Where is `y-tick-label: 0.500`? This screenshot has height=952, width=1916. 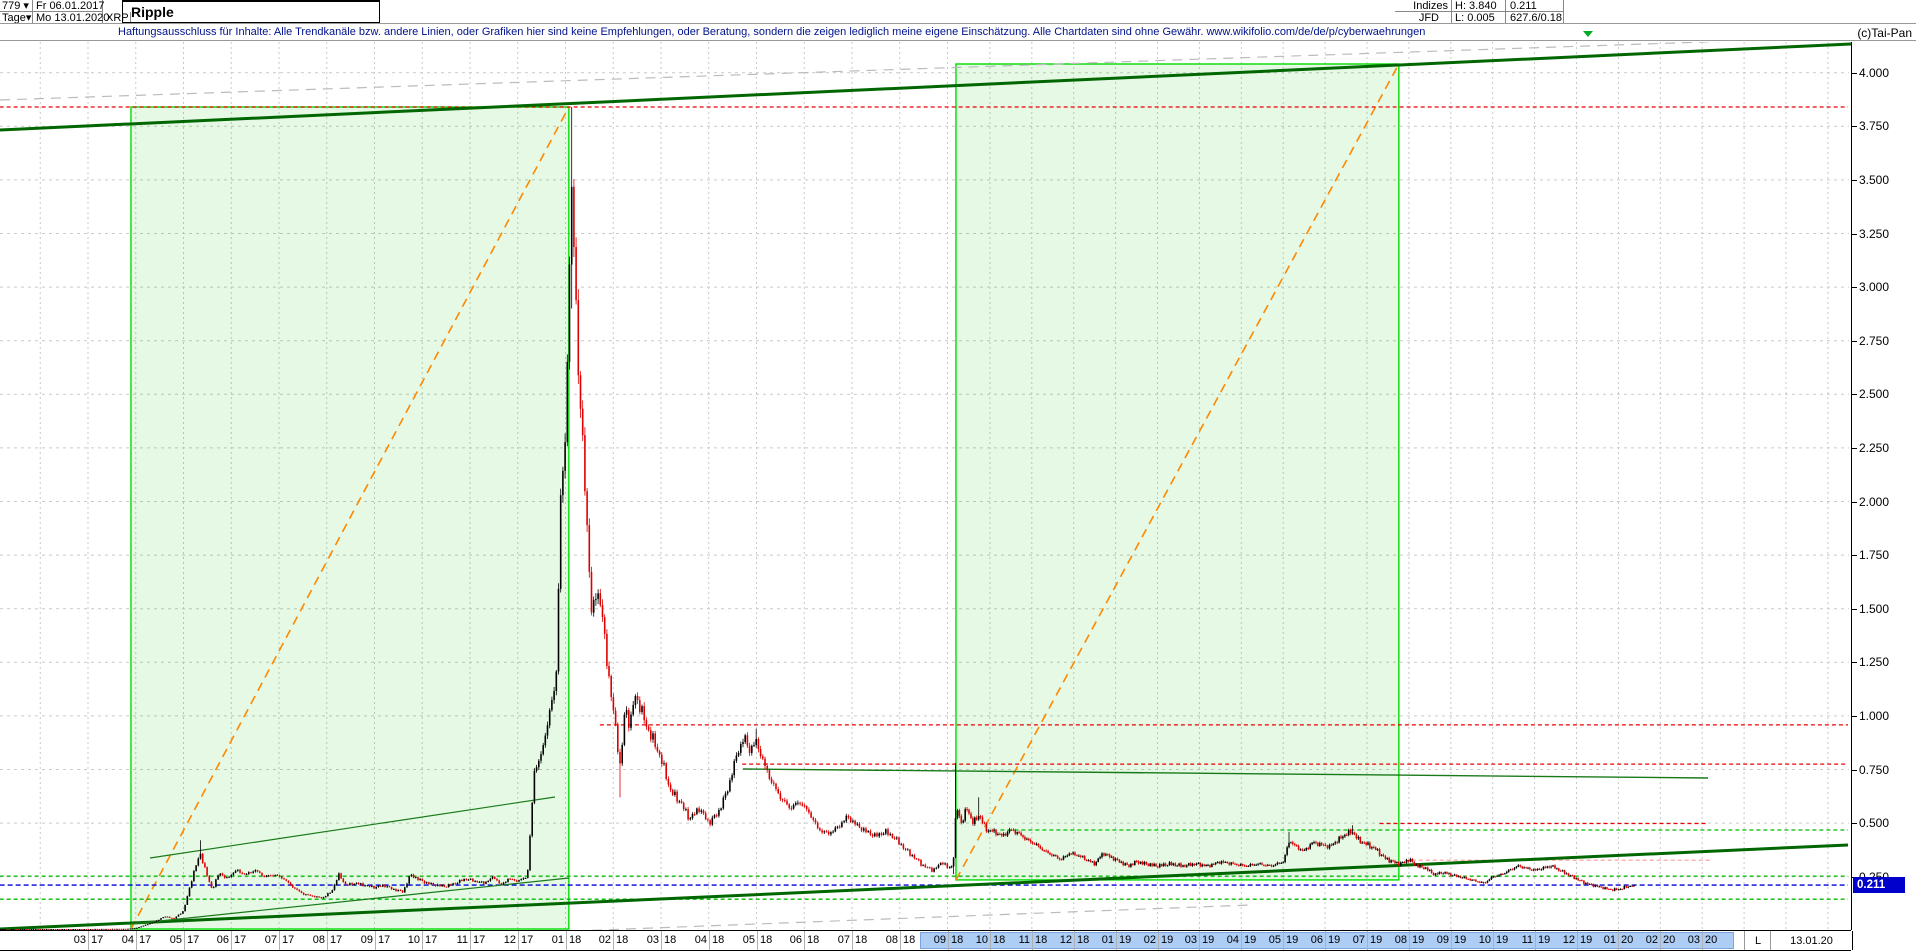 y-tick-label: 0.500 is located at coordinates (1874, 823).